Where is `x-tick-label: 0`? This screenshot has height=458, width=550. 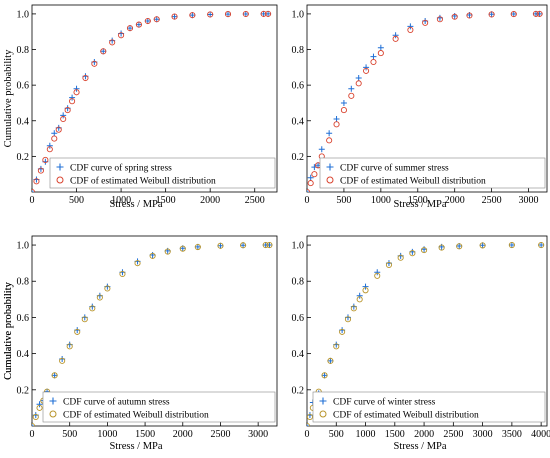
x-tick-label: 0 is located at coordinates (32, 434).